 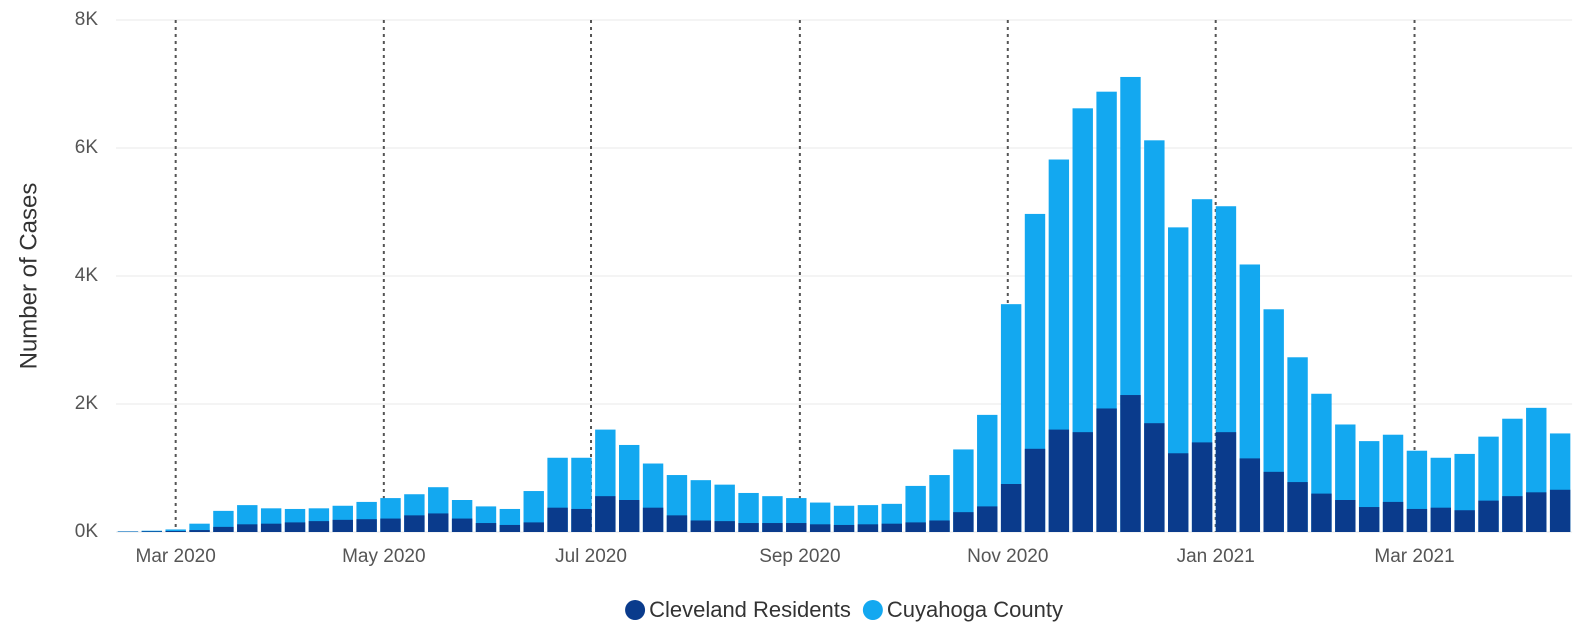 What do you see at coordinates (799, 556) in the screenshot?
I see `x-tick-label: Sep 2020` at bounding box center [799, 556].